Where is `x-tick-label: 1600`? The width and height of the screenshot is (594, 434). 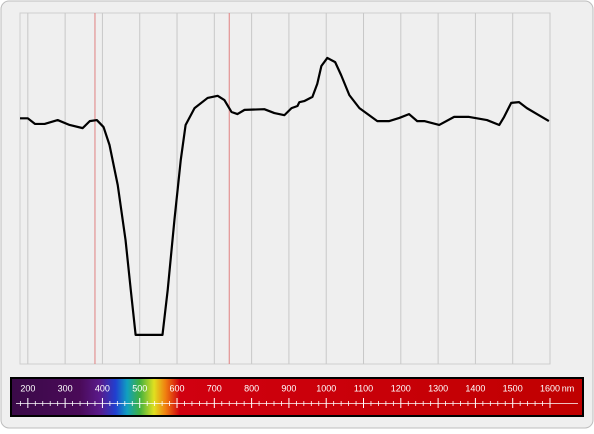 x-tick-label: 1600 is located at coordinates (550, 388).